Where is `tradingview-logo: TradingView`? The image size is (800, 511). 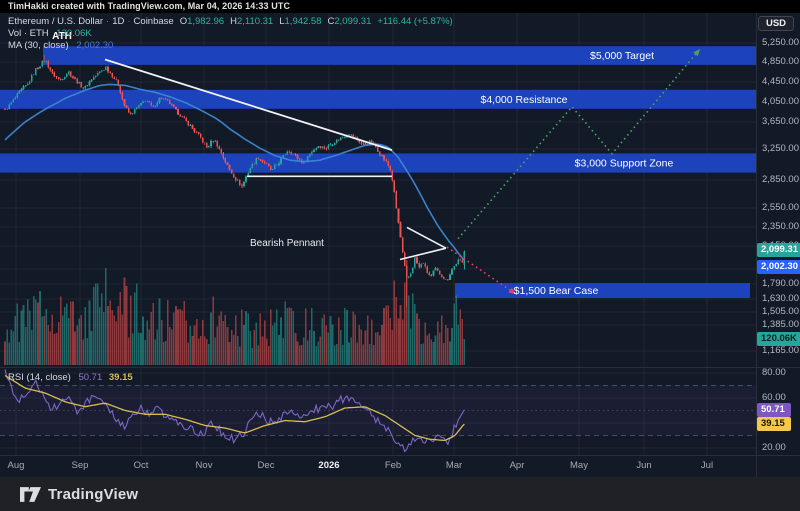 tradingview-logo: TradingView is located at coordinates (79, 494).